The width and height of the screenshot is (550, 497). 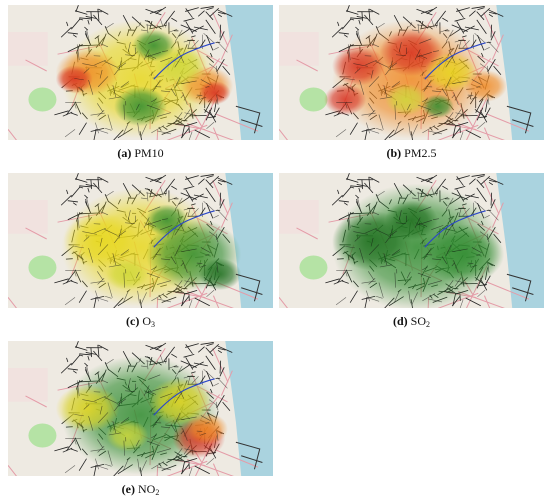 I want to click on map, so click(x=140, y=240).